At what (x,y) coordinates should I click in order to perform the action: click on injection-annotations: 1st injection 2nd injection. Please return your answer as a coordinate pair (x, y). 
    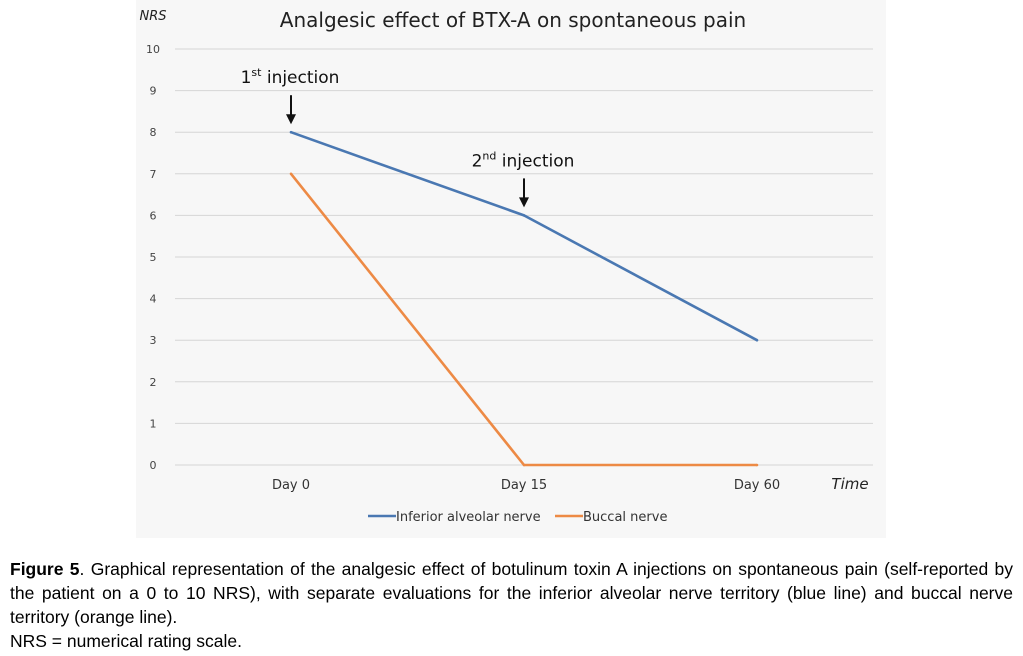
    Looking at the image, I should click on (408, 137).